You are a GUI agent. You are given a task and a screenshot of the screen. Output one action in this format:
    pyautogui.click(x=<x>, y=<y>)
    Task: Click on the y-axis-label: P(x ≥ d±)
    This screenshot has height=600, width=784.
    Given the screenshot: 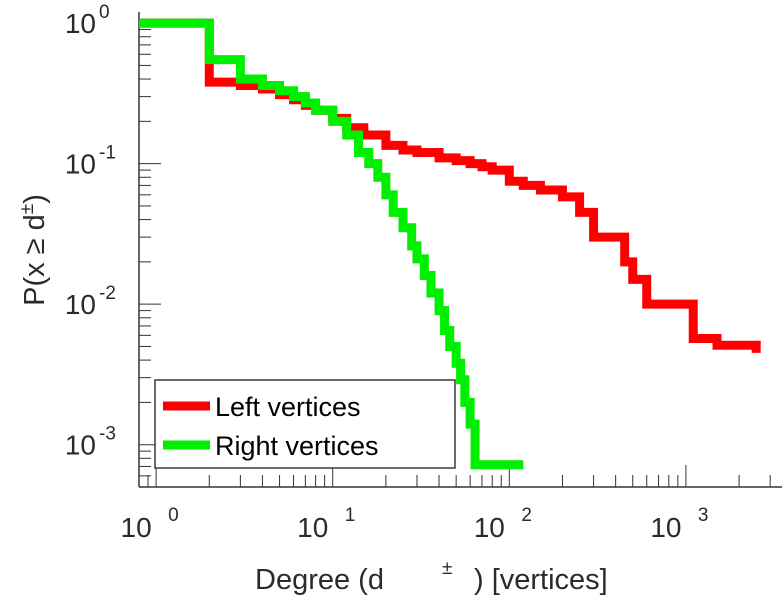 What is the action you would take?
    pyautogui.click(x=34, y=250)
    